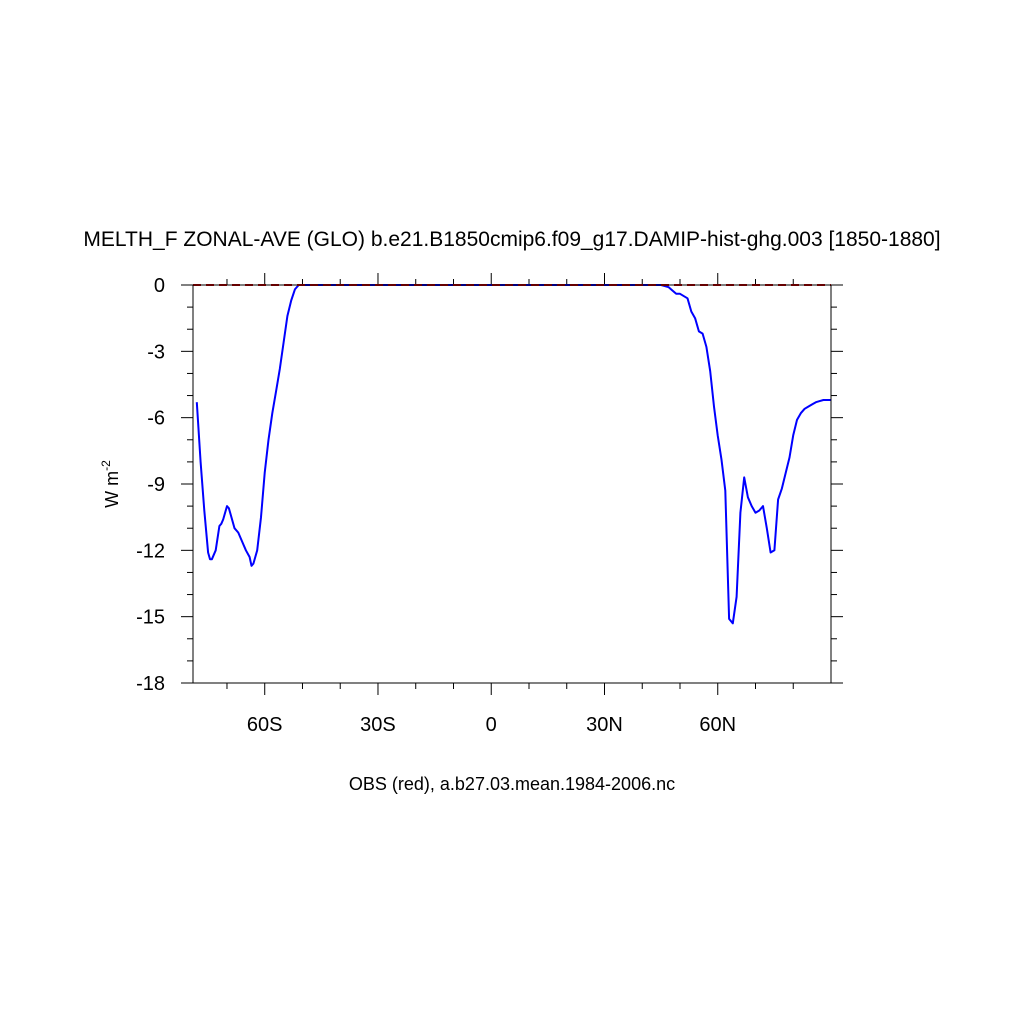  Describe the element at coordinates (378, 725) in the screenshot. I see `x-tick-label: 30S` at that location.